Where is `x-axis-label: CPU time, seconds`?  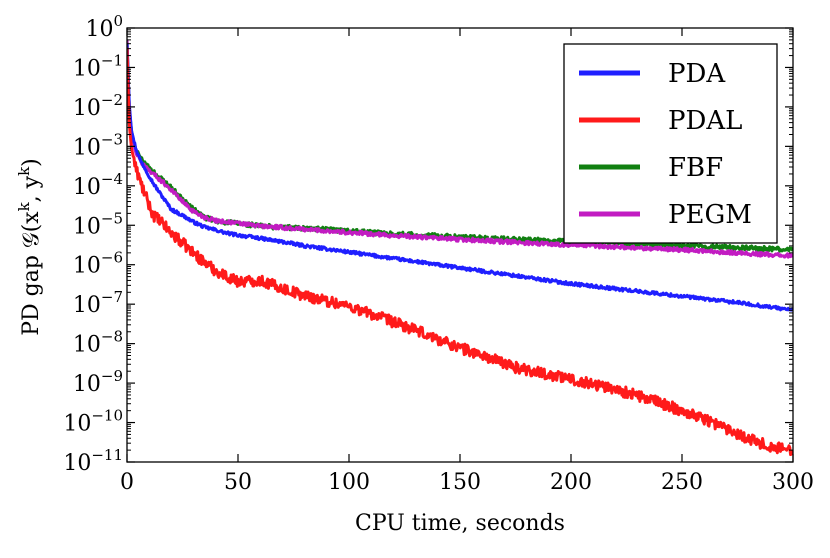
x-axis-label: CPU time, seconds is located at coordinates (460, 523).